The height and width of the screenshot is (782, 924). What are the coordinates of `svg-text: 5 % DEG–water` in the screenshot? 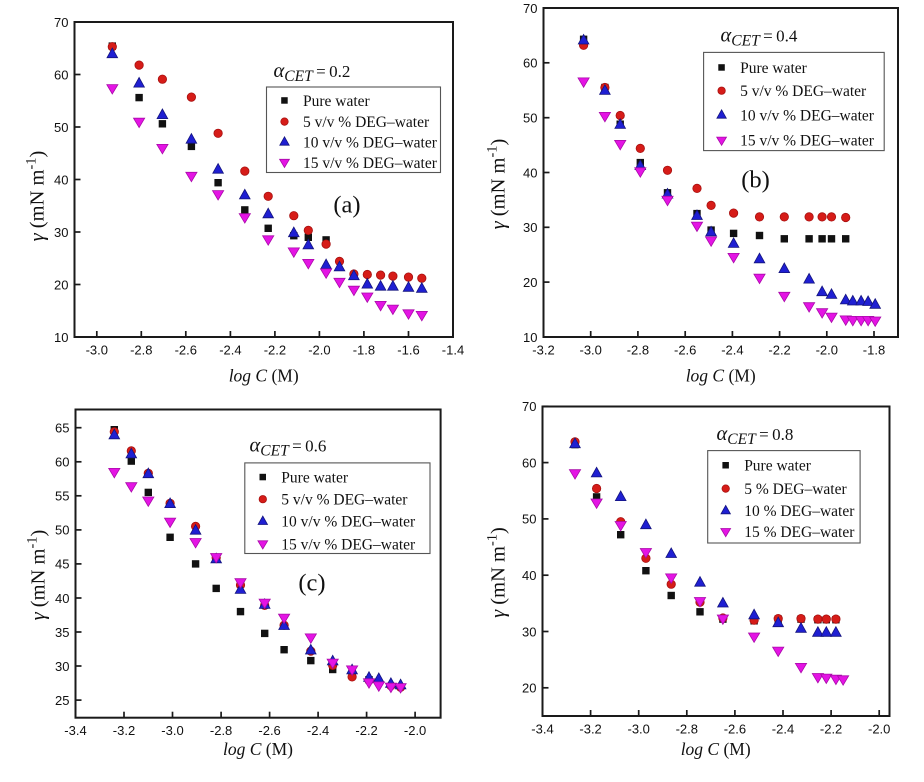 It's located at (795, 489).